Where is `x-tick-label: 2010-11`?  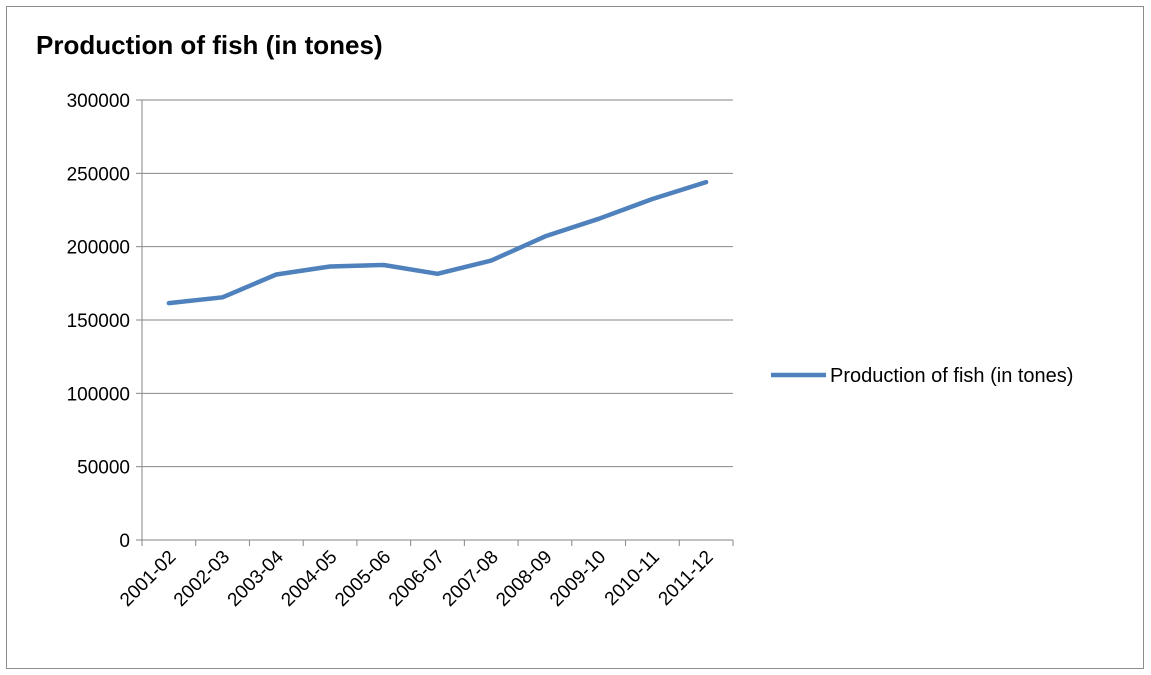 x-tick-label: 2010-11 is located at coordinates (632, 578).